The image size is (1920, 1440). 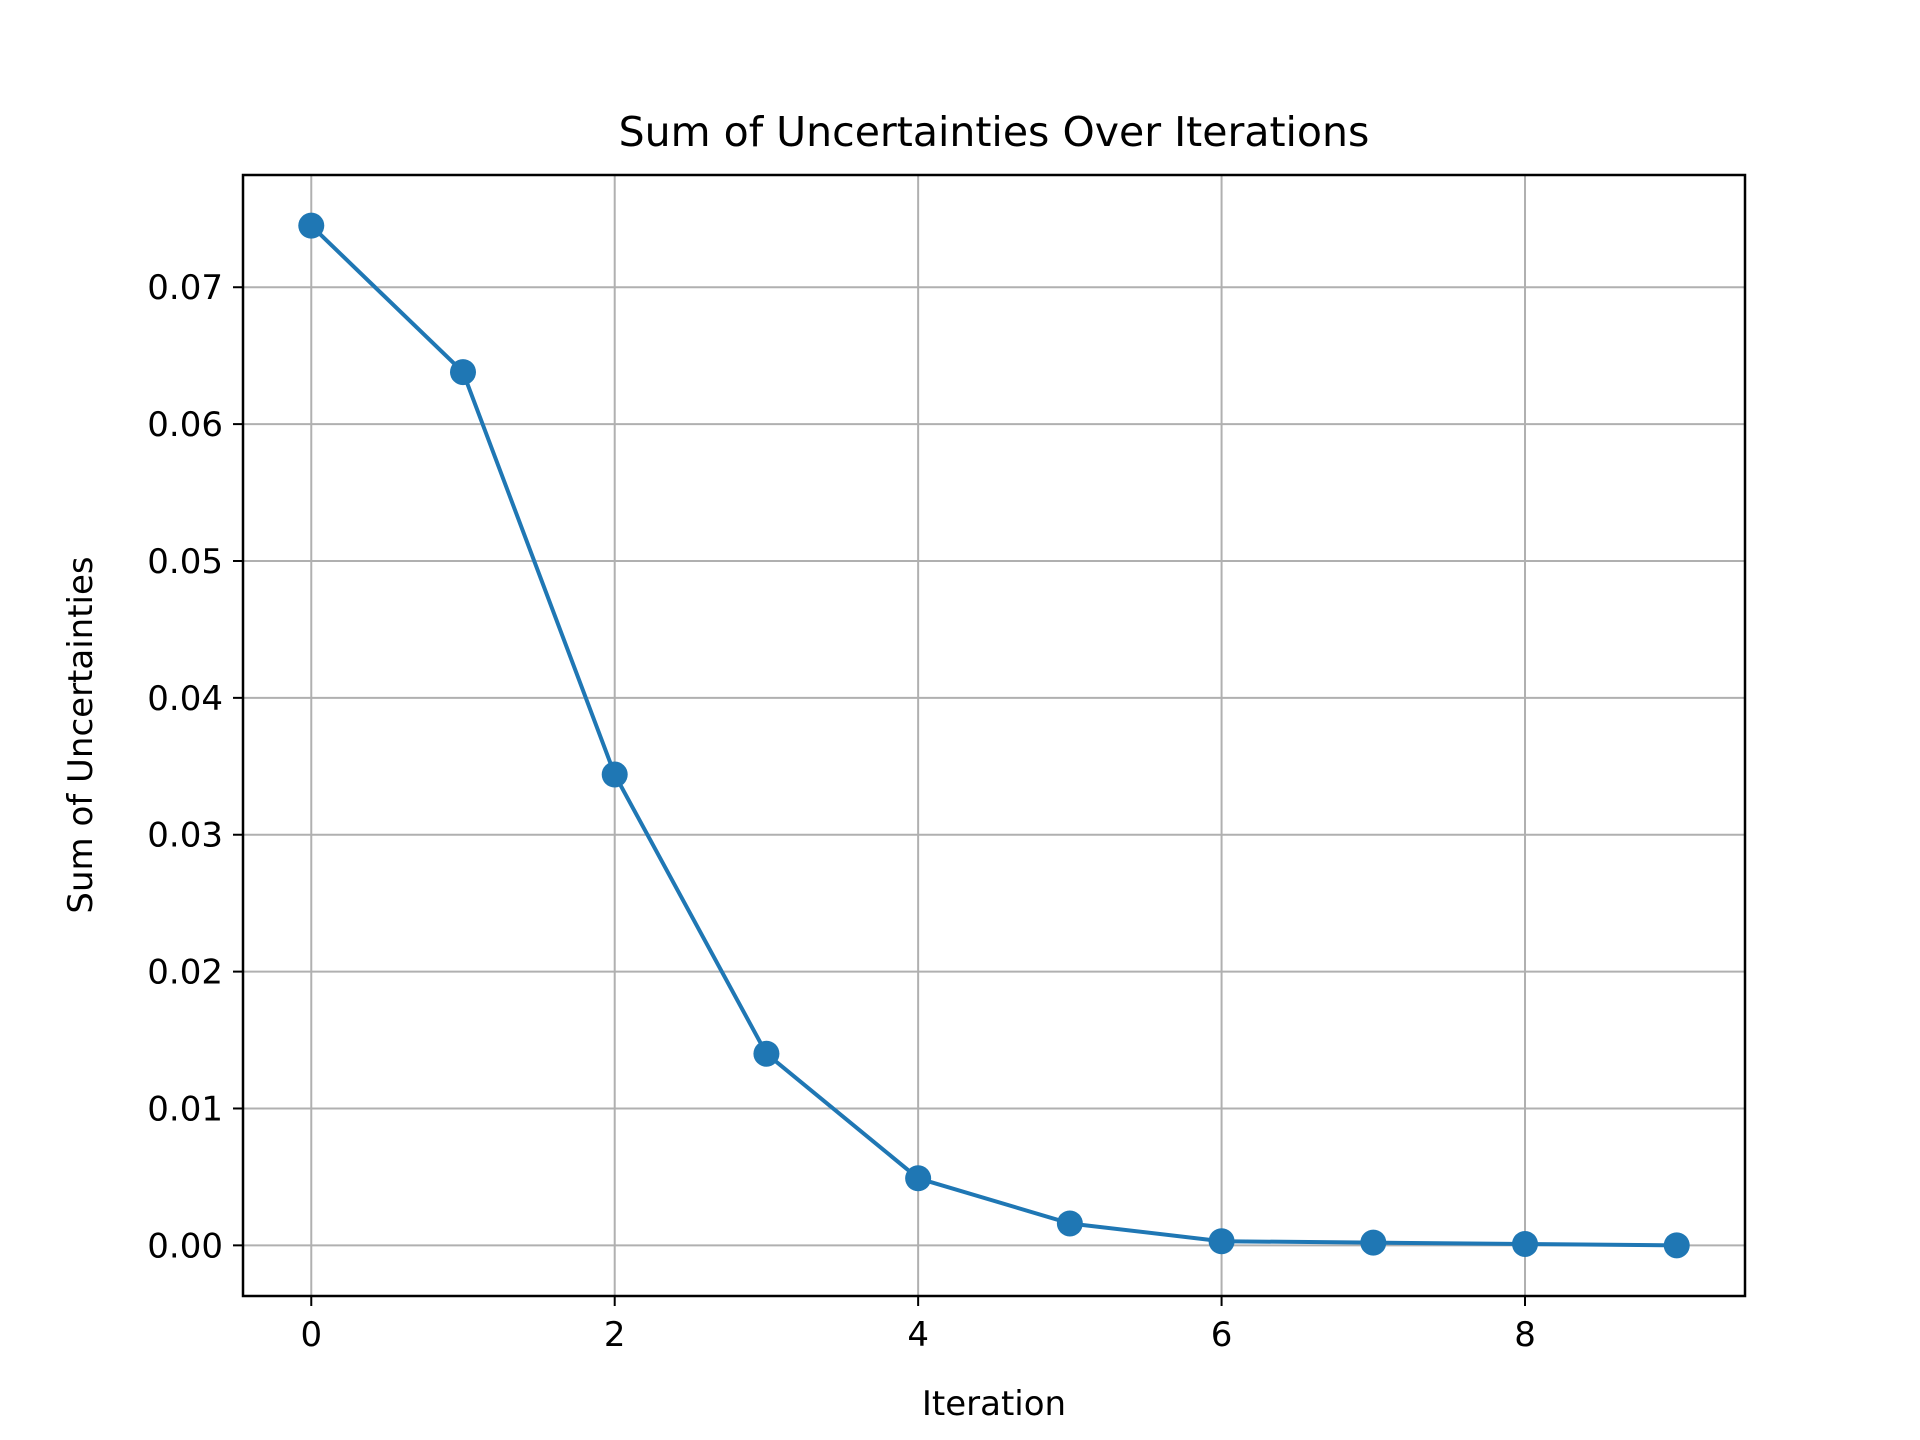 I want to click on y-axis-label: Sum of Uncertainties, so click(x=81, y=734).